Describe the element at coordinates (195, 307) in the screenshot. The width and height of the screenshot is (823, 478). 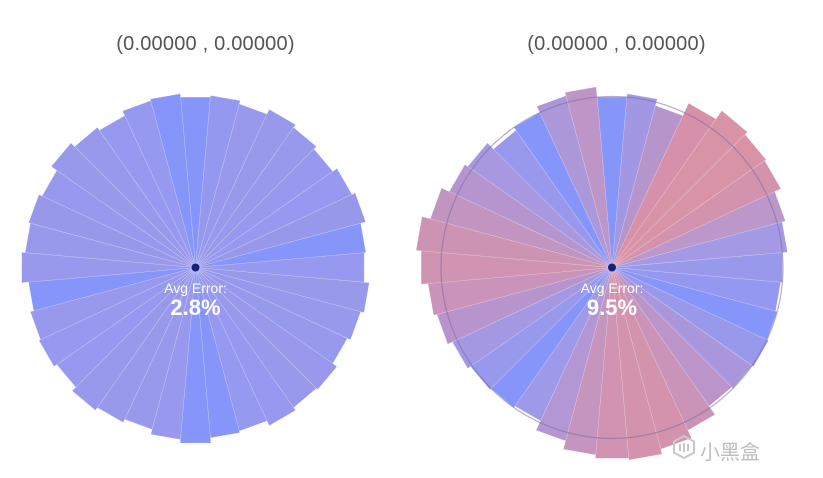
I see `avg-error-value: 2.8%` at that location.